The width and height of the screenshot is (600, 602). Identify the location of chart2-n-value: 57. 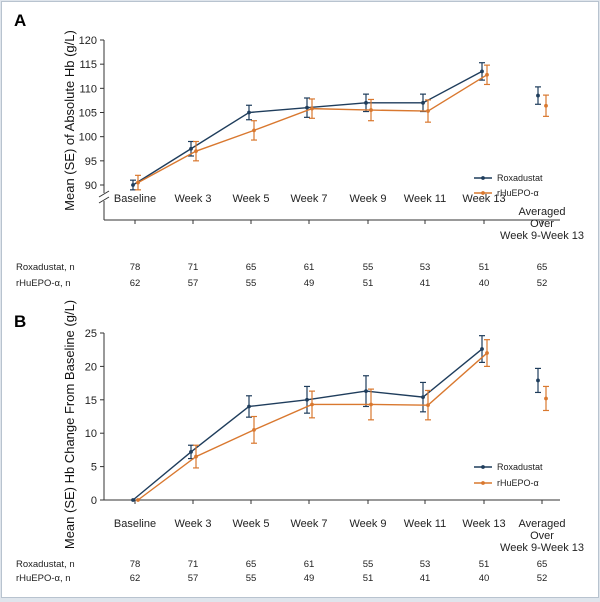
(193, 578).